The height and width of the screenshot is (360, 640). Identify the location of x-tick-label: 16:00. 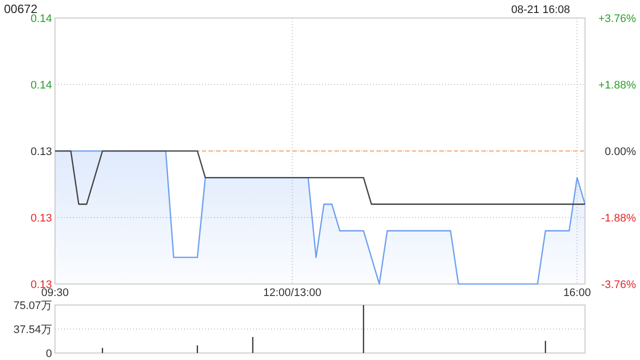
(577, 293).